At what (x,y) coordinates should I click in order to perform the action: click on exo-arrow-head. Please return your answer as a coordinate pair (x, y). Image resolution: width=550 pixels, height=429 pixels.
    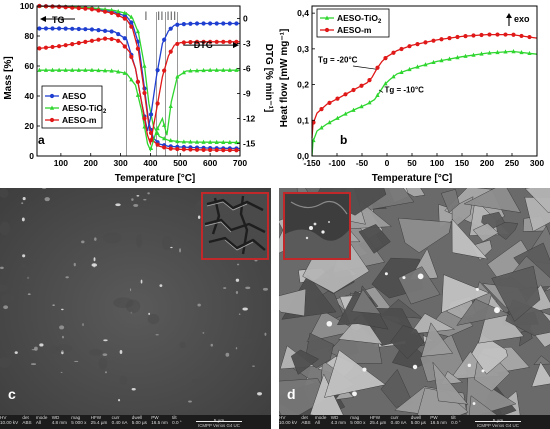
    Looking at the image, I should click on (509, 15).